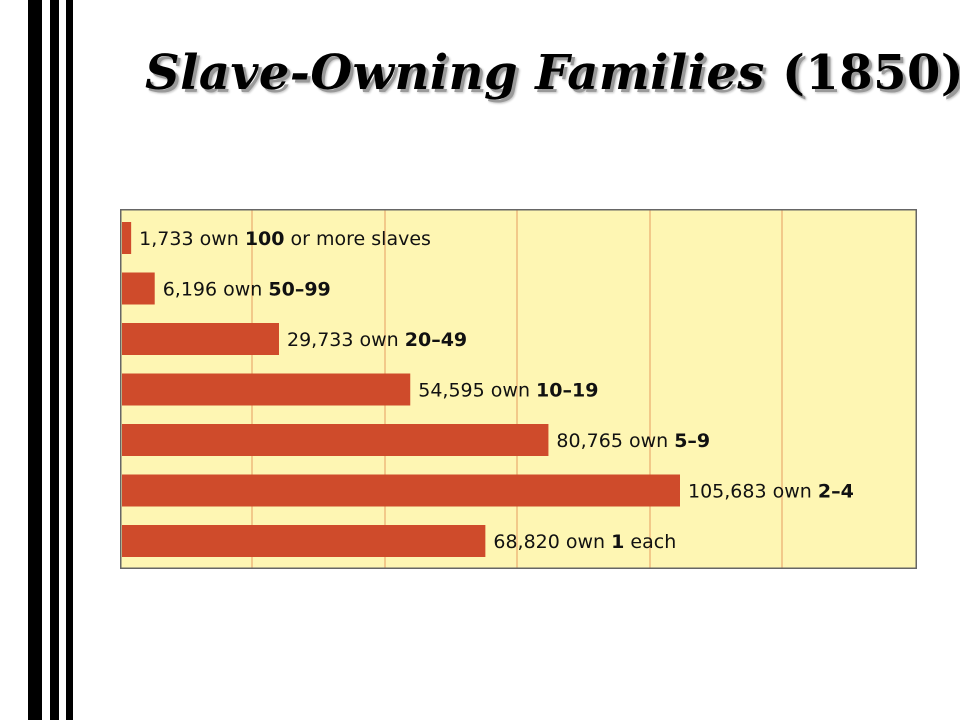  Describe the element at coordinates (588, 542) in the screenshot. I see `data-label-6-part-1: own` at that location.